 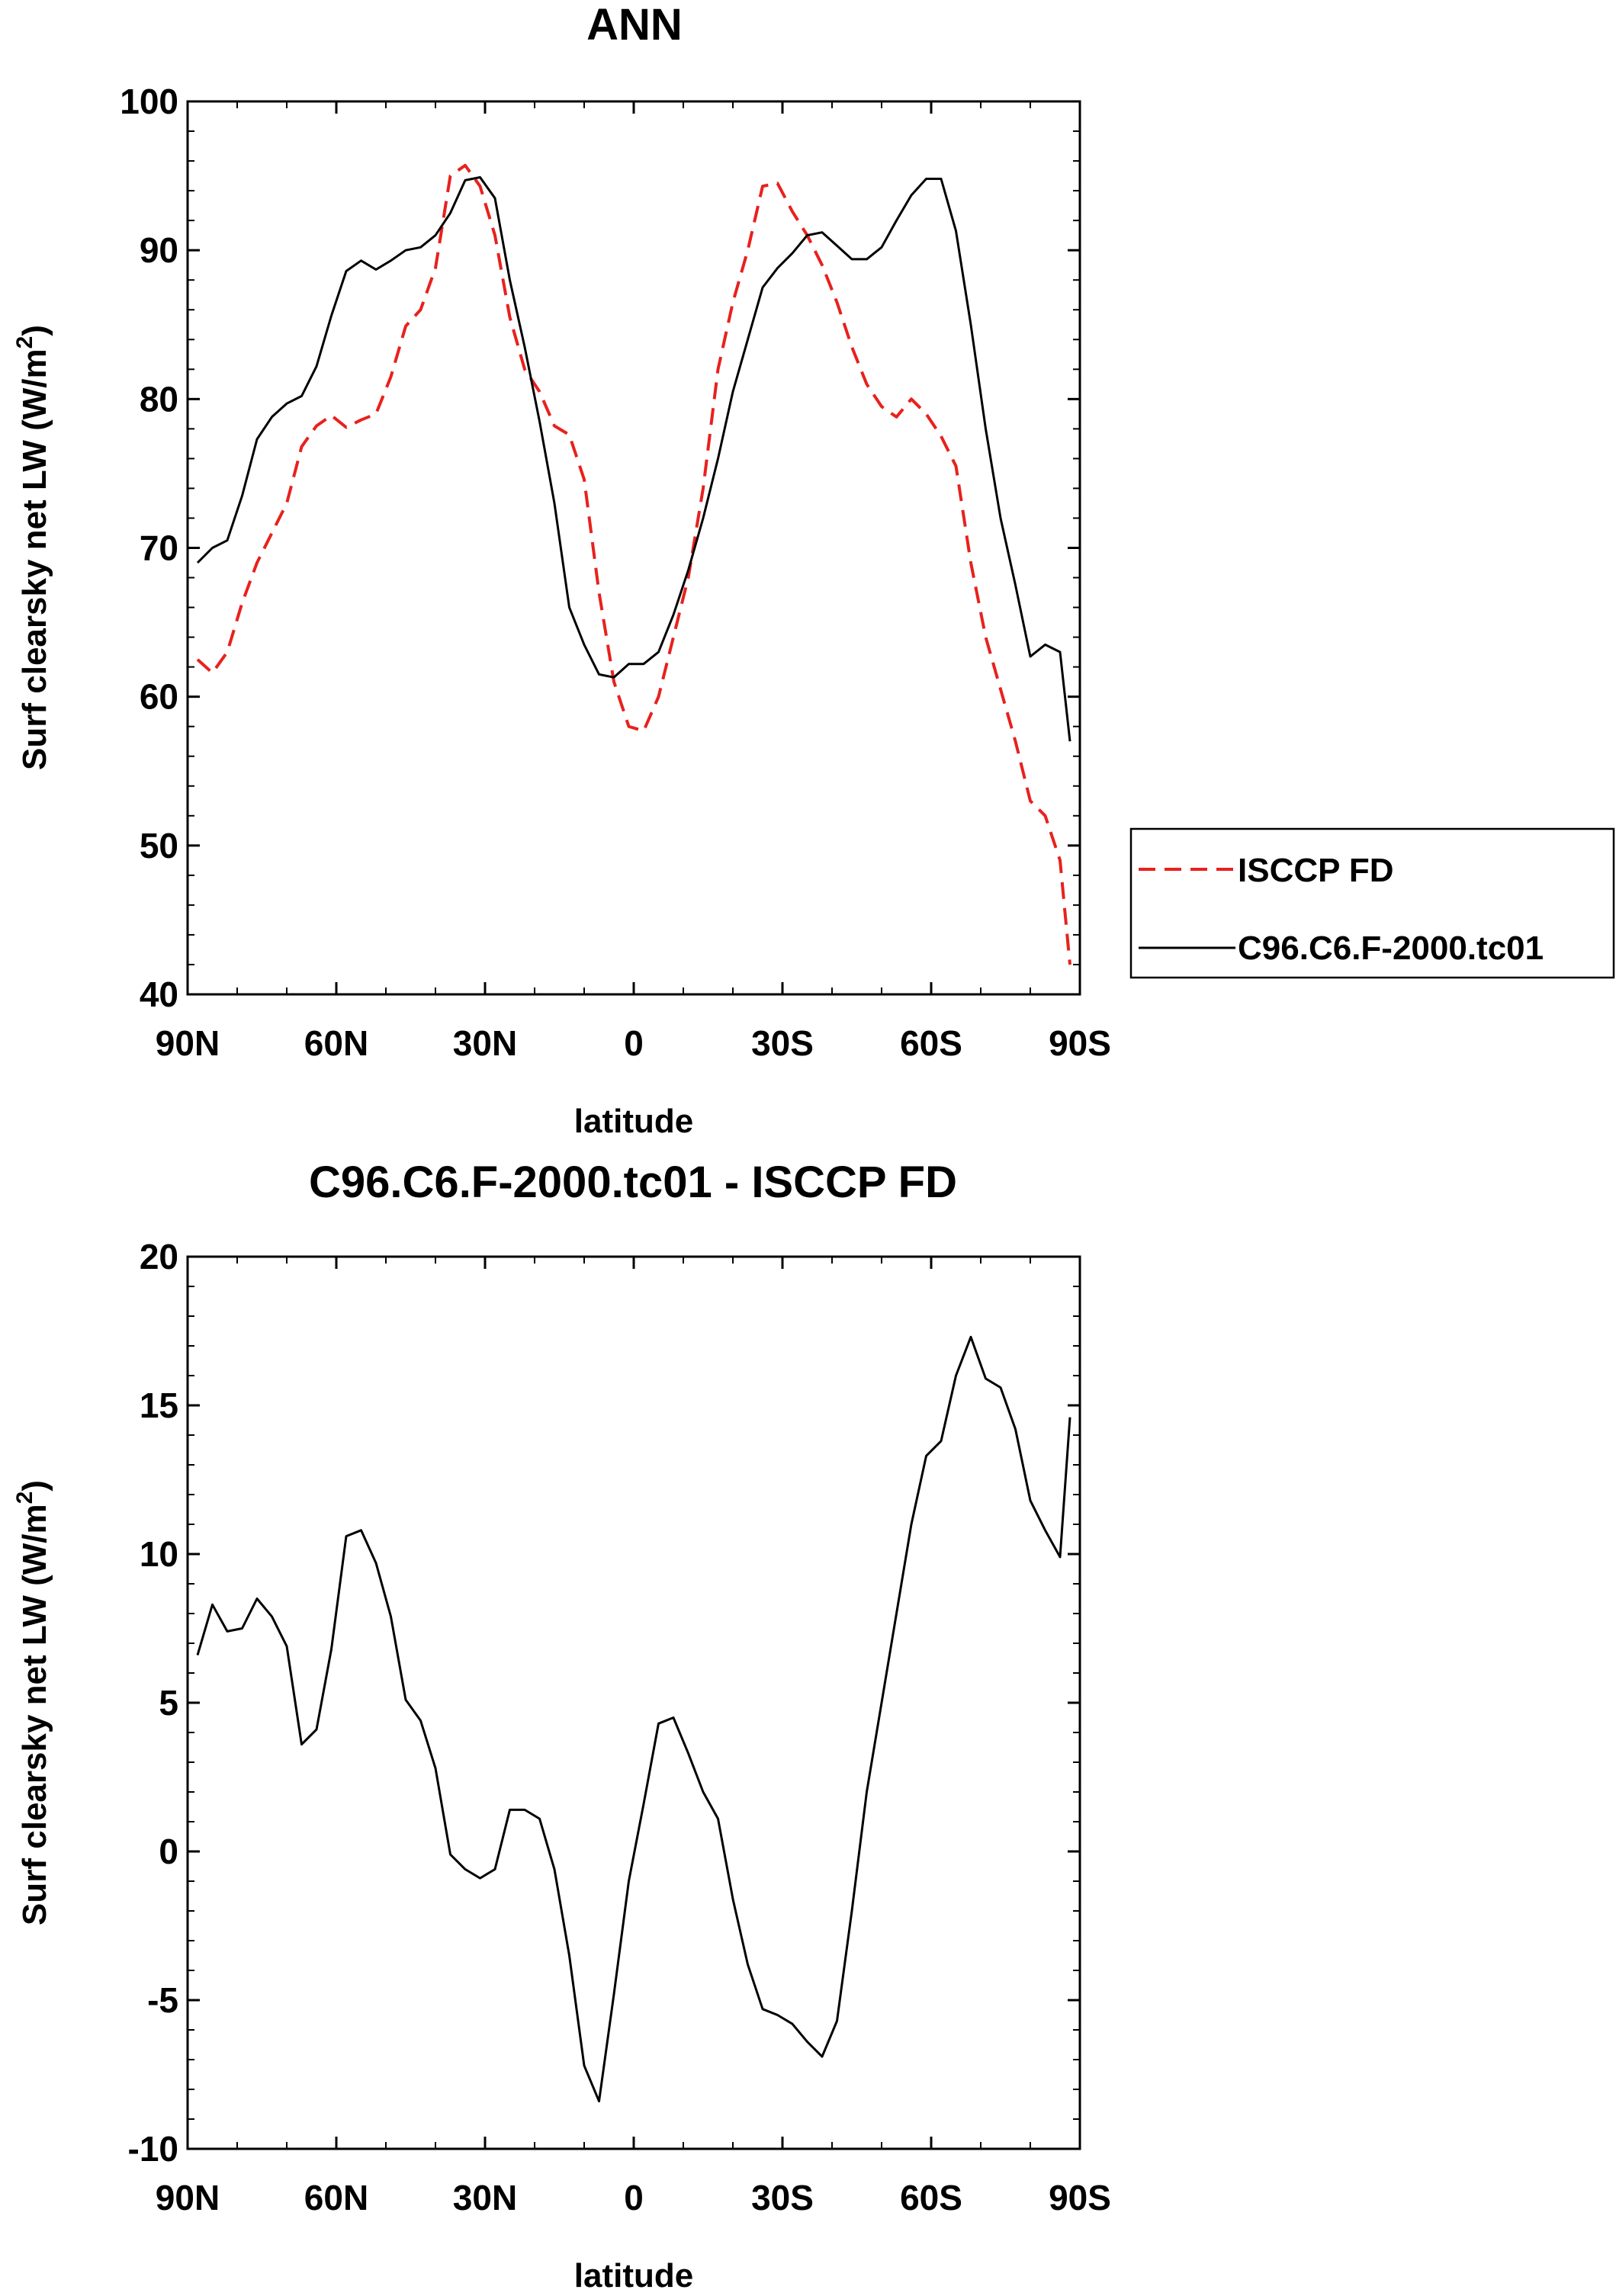 I want to click on top-x-tick-label: 60S, so click(x=931, y=1043).